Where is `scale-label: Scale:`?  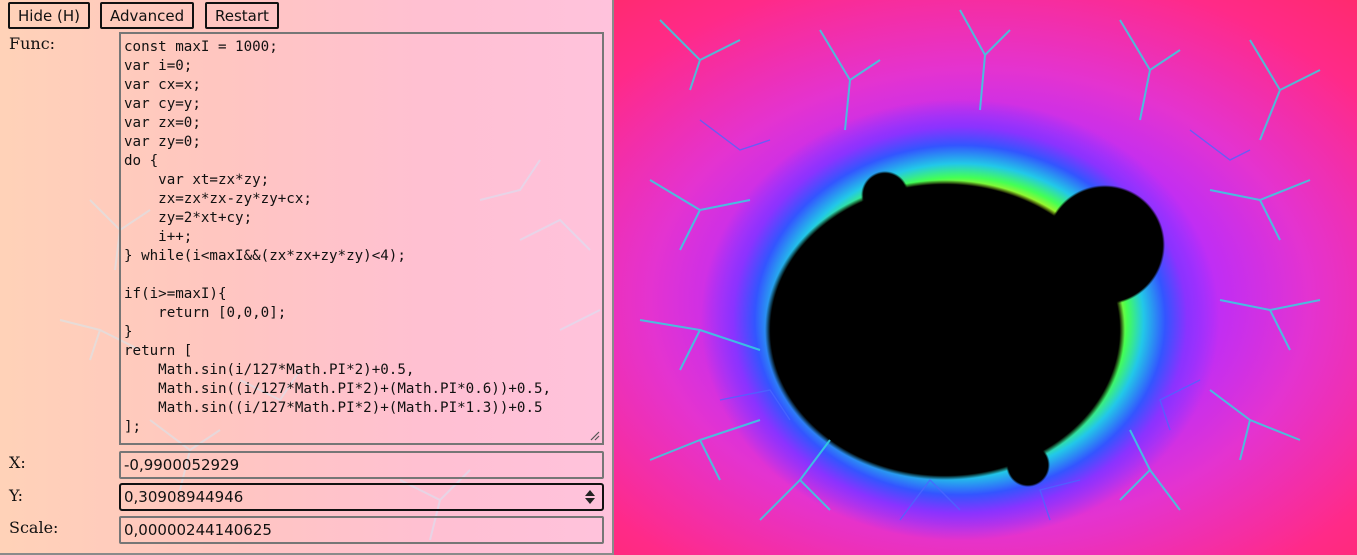 scale-label: Scale: is located at coordinates (34, 527).